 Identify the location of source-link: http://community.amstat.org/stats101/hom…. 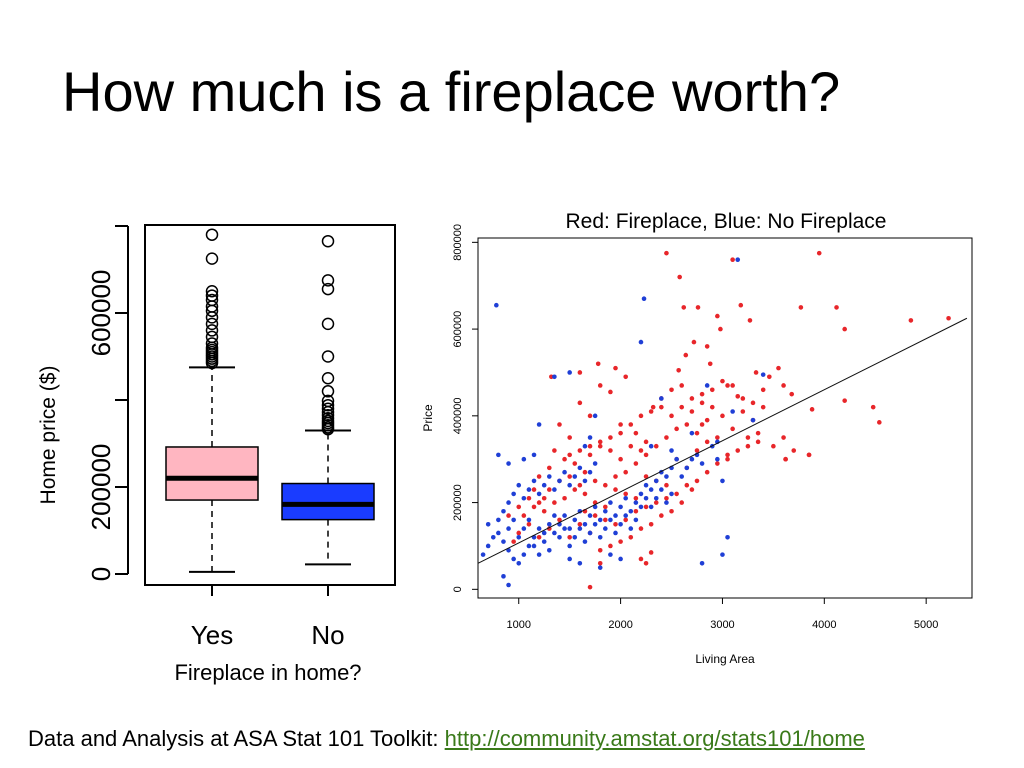
(654, 738).